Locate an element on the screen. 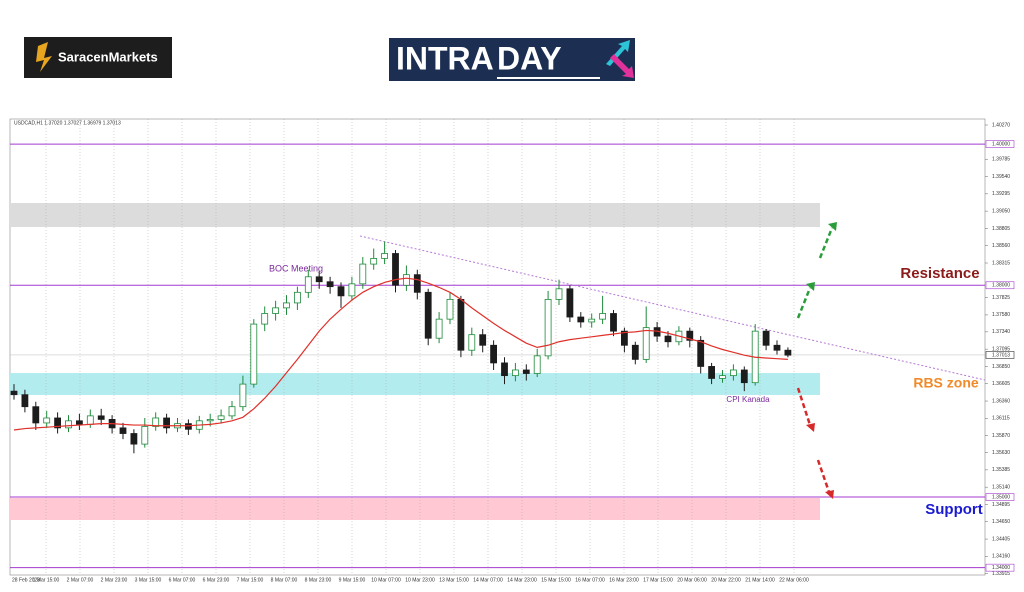 The width and height of the screenshot is (1024, 592). x-tick-label: 14 Mar 23:00 is located at coordinates (522, 580).